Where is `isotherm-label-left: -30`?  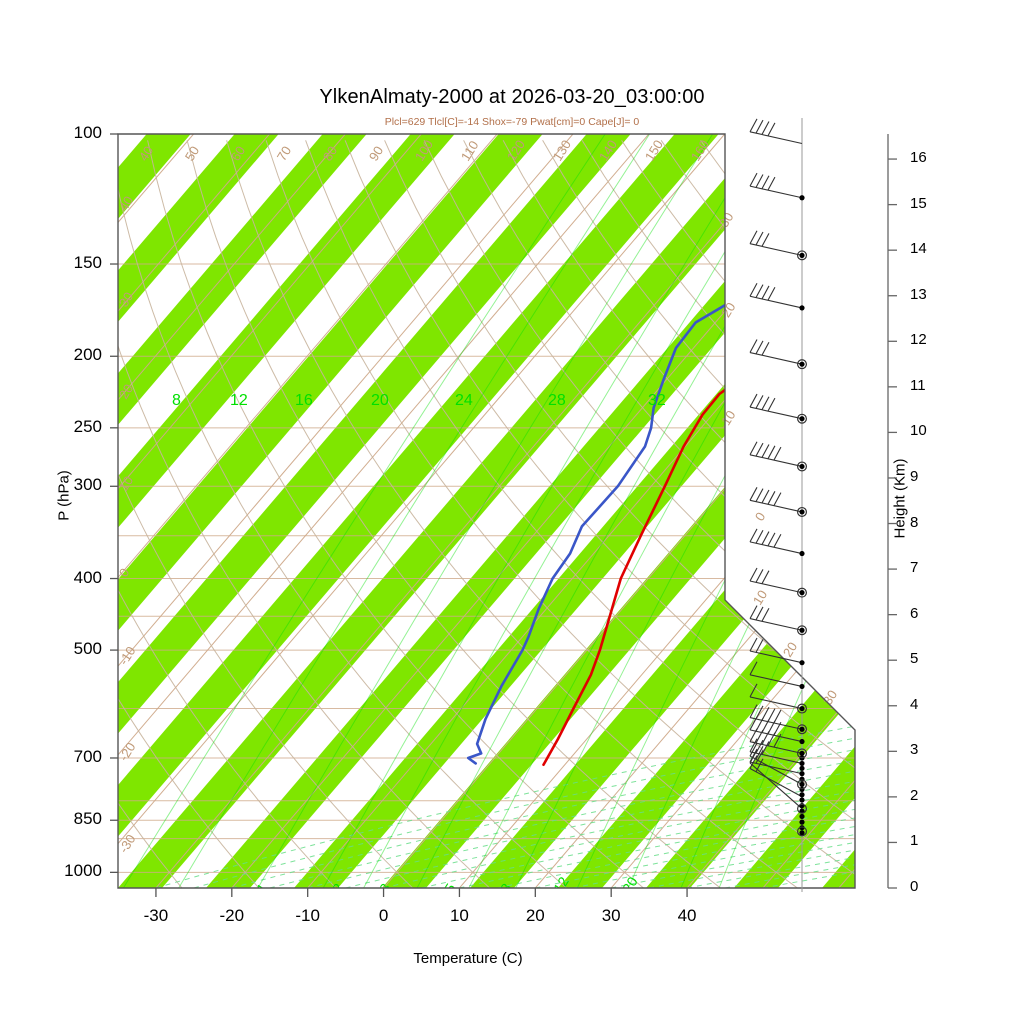
isotherm-label-left: -30 is located at coordinates (127, 844).